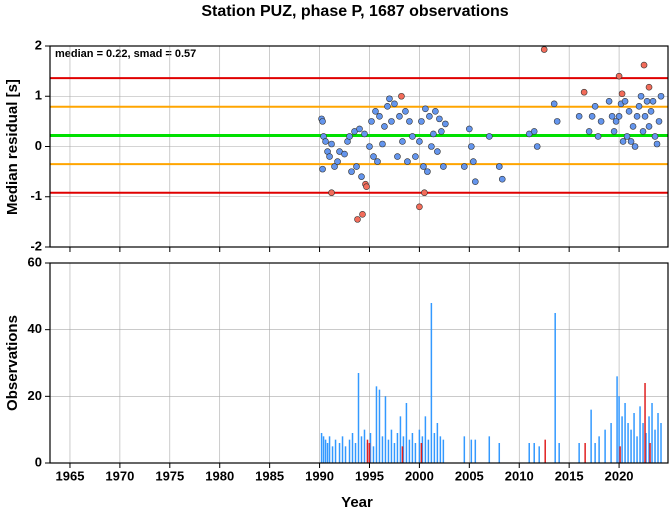  Describe the element at coordinates (219, 475) in the screenshot. I see `x-tick-label: 1980` at that location.